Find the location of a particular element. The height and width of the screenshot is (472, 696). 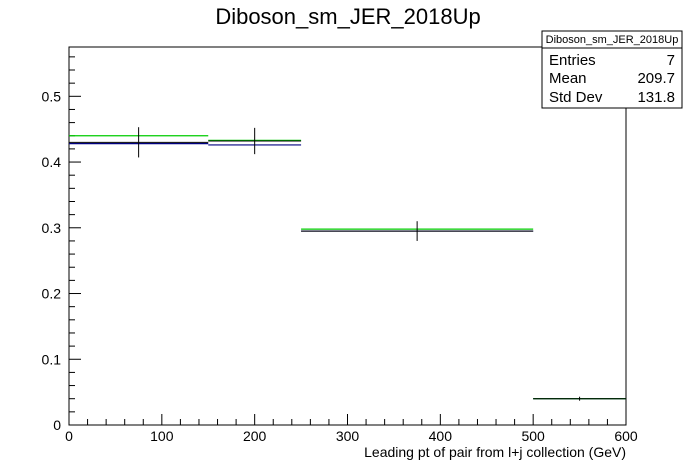

stats-entries-label: Entries is located at coordinates (572, 60).